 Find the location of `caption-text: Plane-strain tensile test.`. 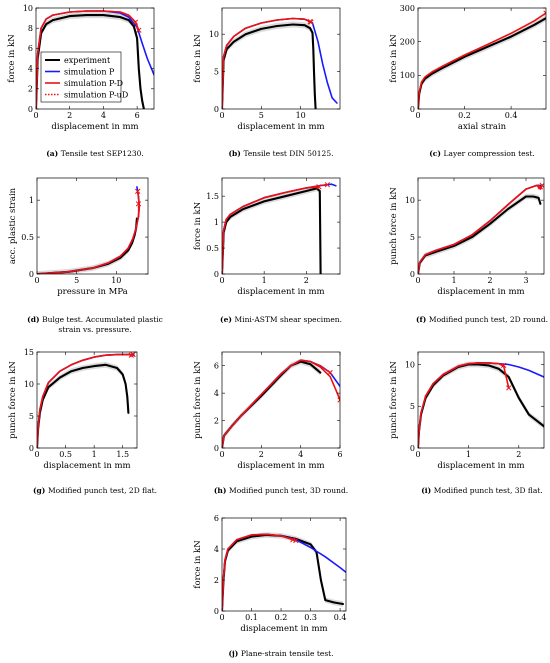

caption-text: Plane-strain tensile test. is located at coordinates (287, 653).